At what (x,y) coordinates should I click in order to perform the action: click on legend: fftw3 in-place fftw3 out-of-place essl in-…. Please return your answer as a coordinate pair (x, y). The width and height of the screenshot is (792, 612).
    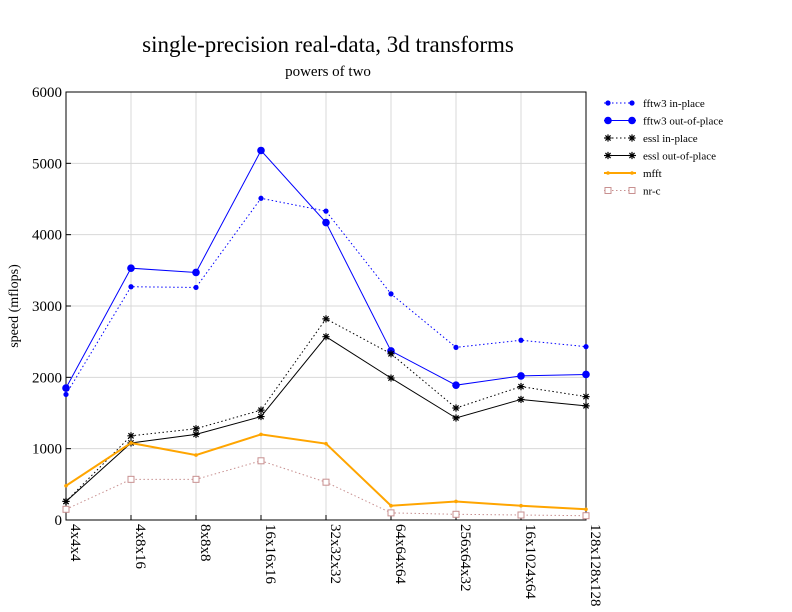
    Looking at the image, I should click on (663, 148).